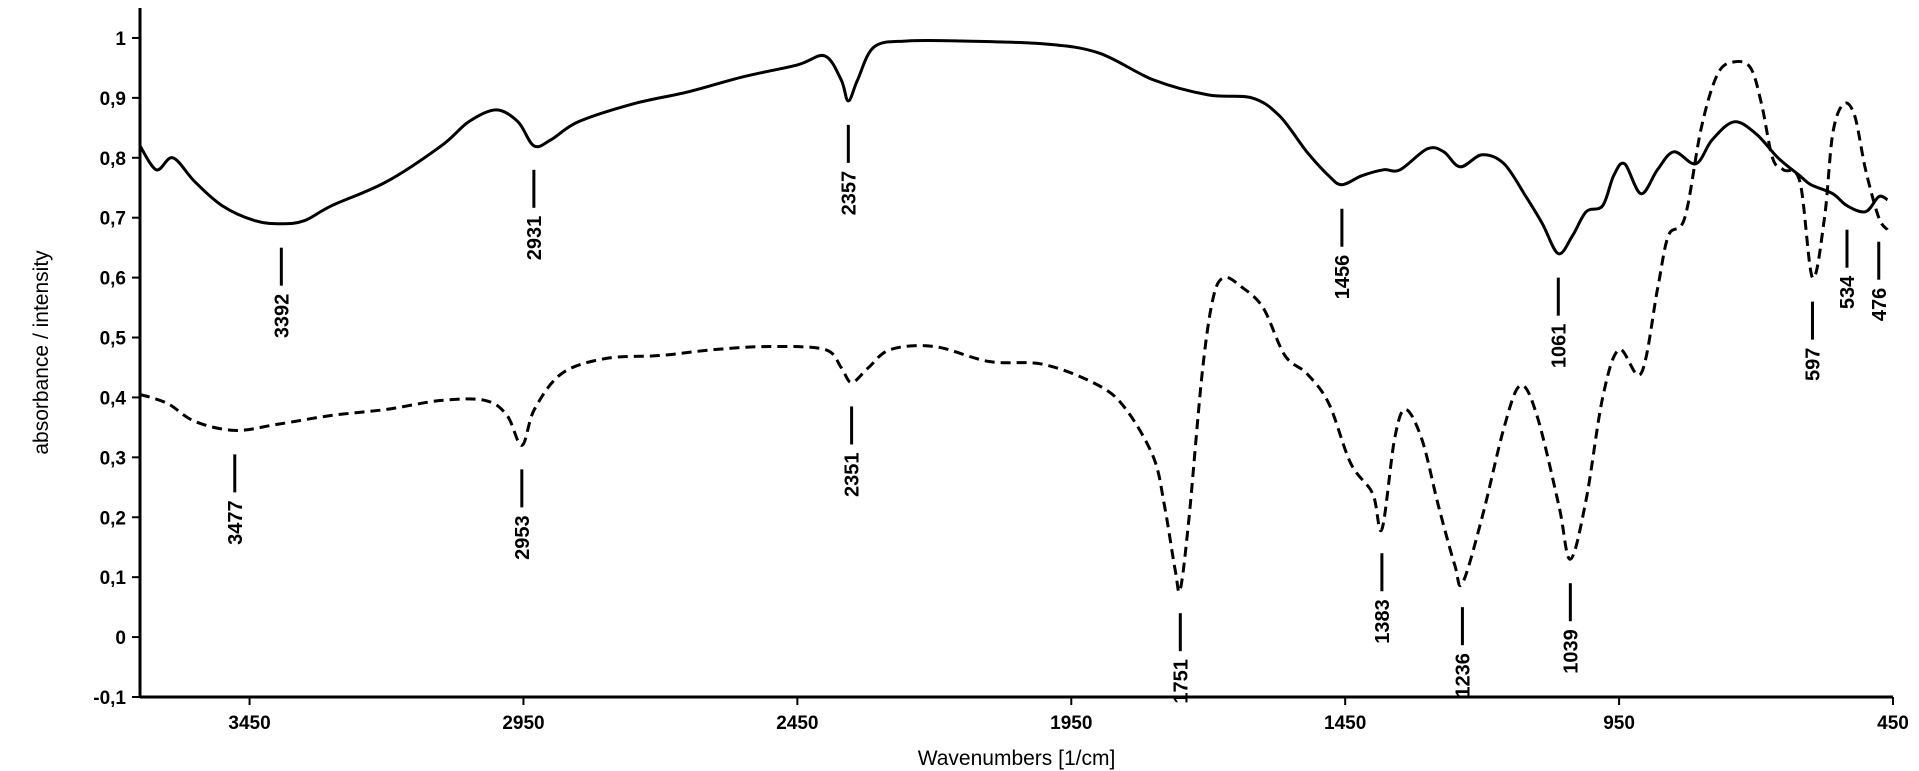 Image resolution: width=1919 pixels, height=771 pixels. What do you see at coordinates (1619, 723) in the screenshot?
I see `x-tick-label: 950` at bounding box center [1619, 723].